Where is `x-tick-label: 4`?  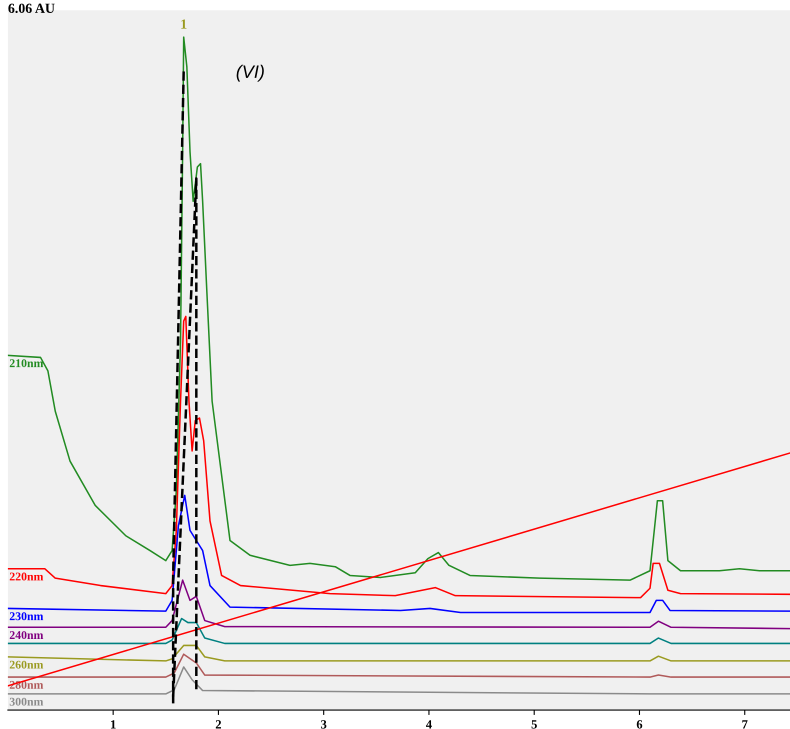 x-tick-label: 4 is located at coordinates (429, 724).